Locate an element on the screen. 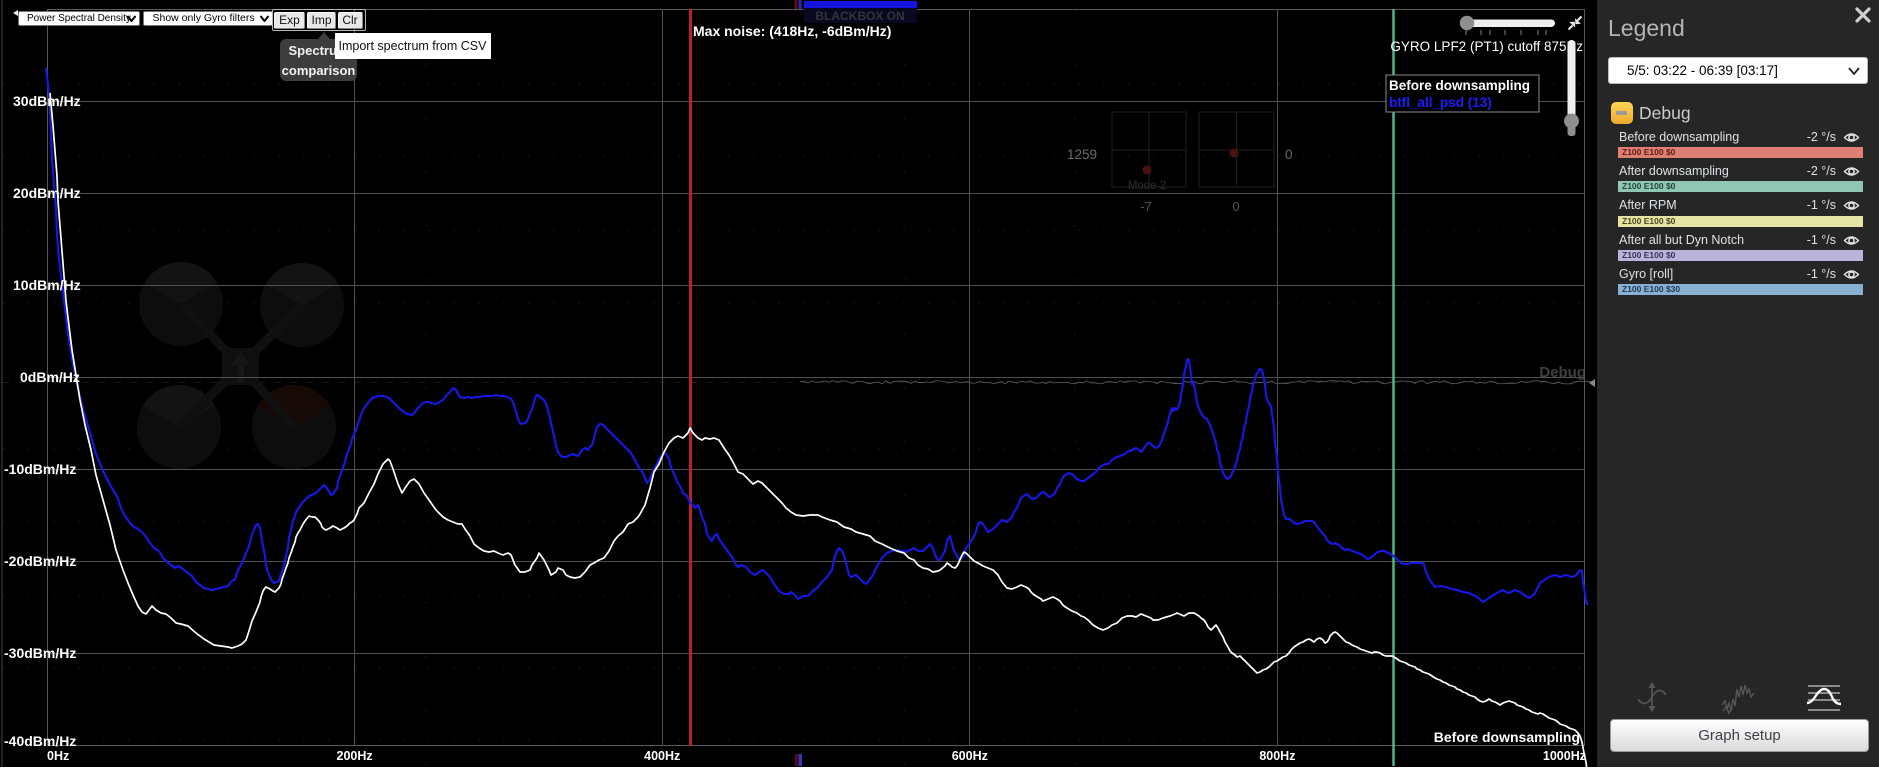 This screenshot has height=771, width=1879. svg-text: 30dBm/Hz is located at coordinates (47, 101).